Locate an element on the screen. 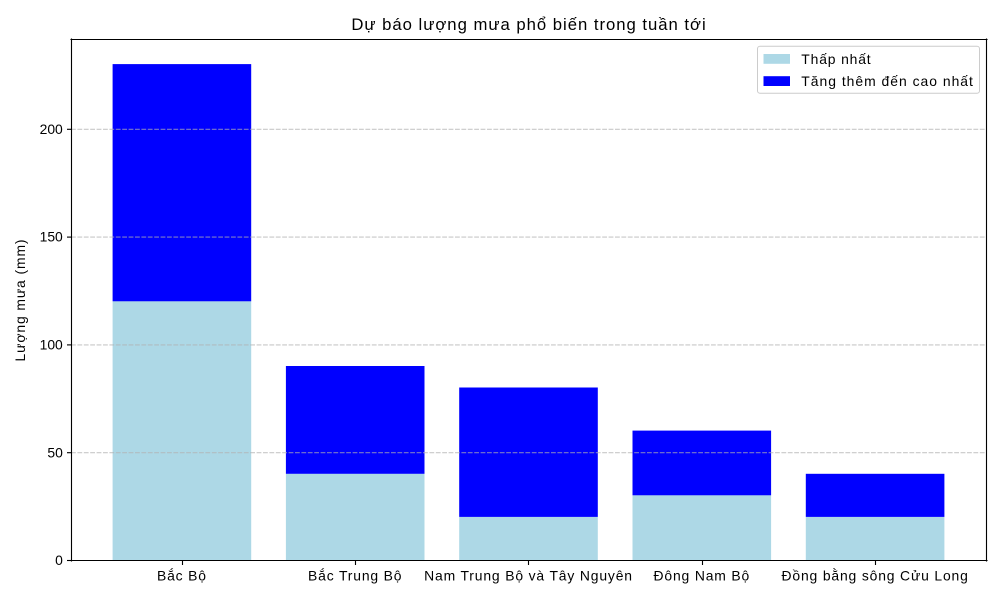  svg-text: 150 is located at coordinates (51, 237).